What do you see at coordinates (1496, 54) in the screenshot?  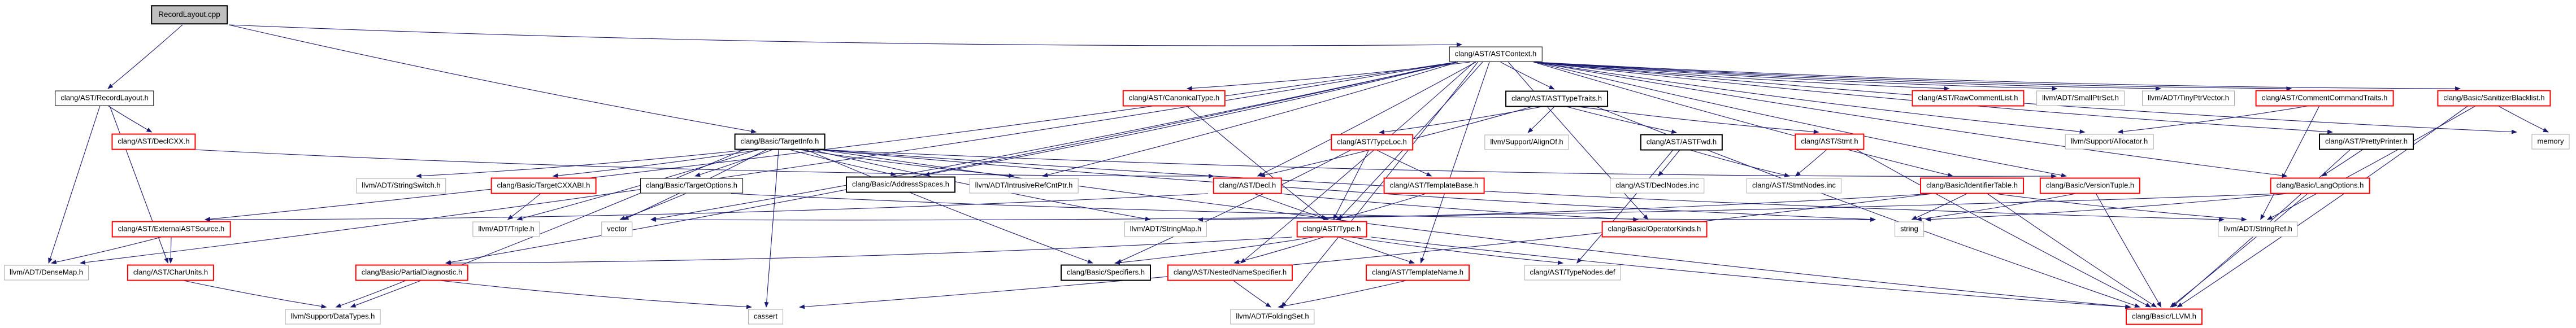 I see `graph-node-astcontext: clang/AST/ASTContext.h` at bounding box center [1496, 54].